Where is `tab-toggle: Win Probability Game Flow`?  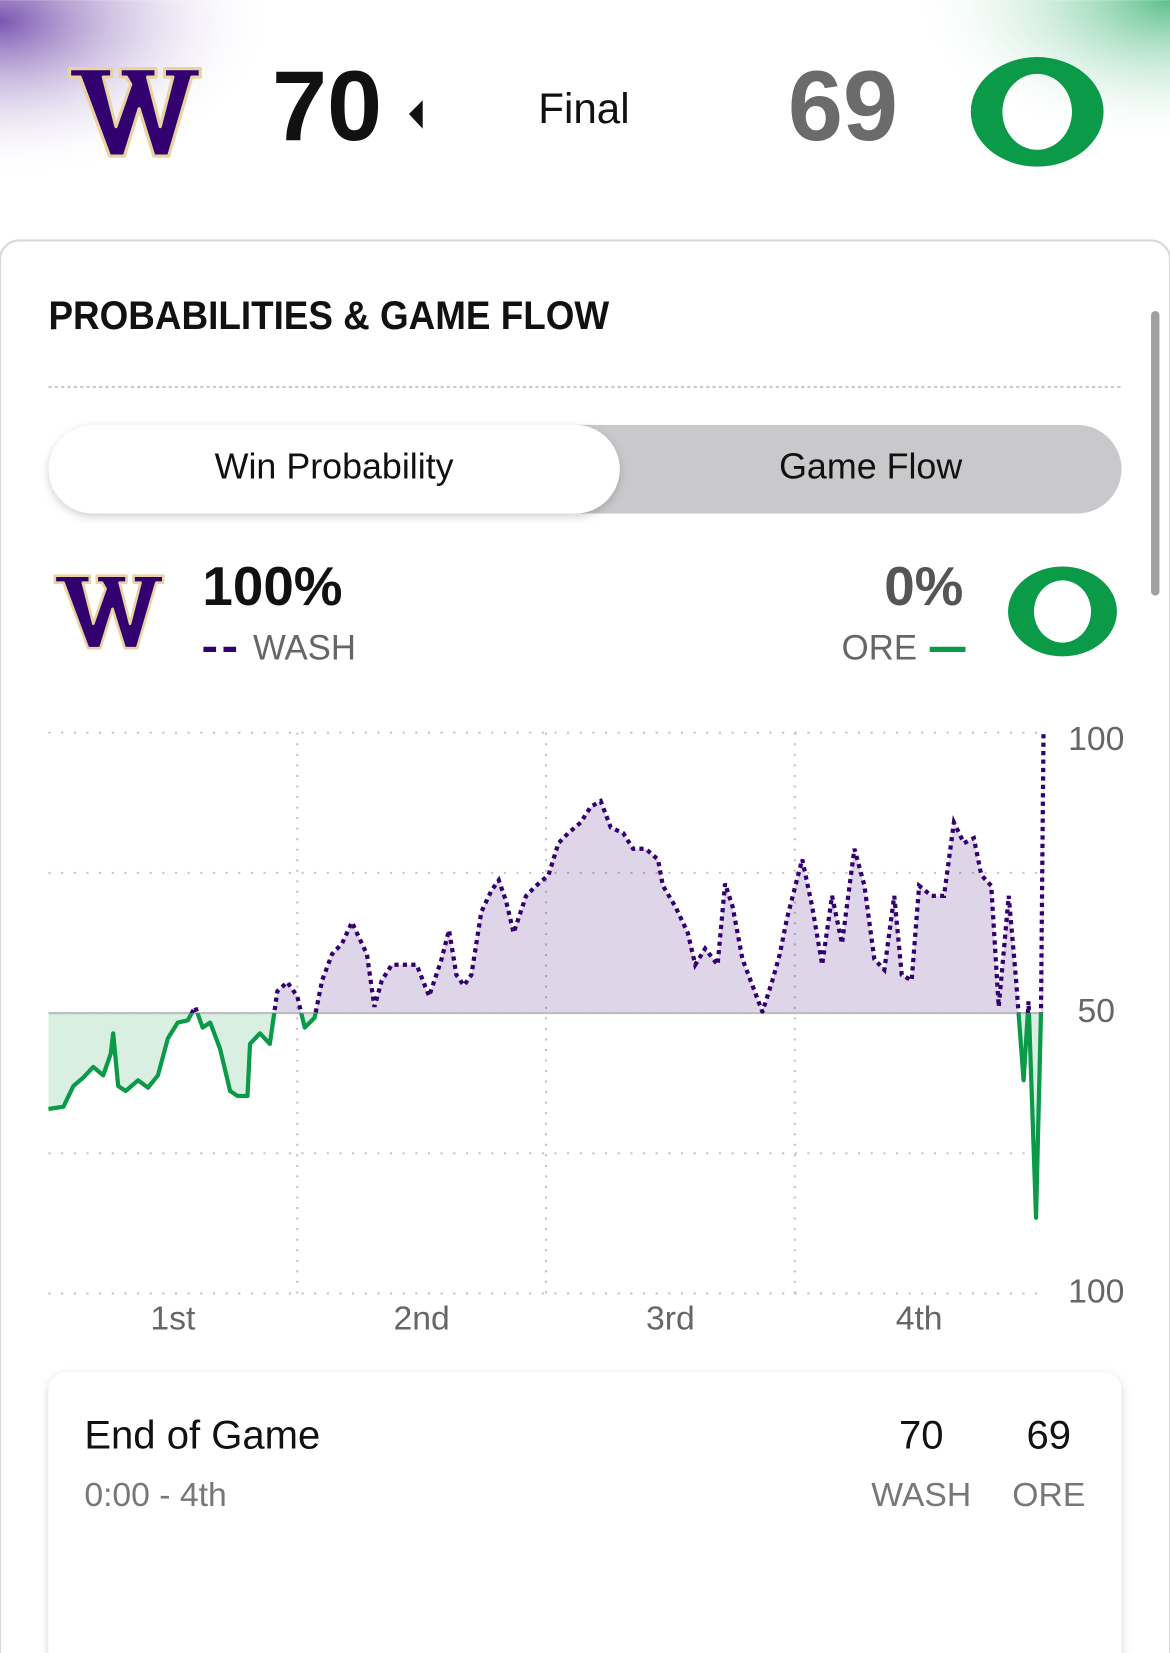 tab-toggle: Win Probability Game Flow is located at coordinates (585, 469).